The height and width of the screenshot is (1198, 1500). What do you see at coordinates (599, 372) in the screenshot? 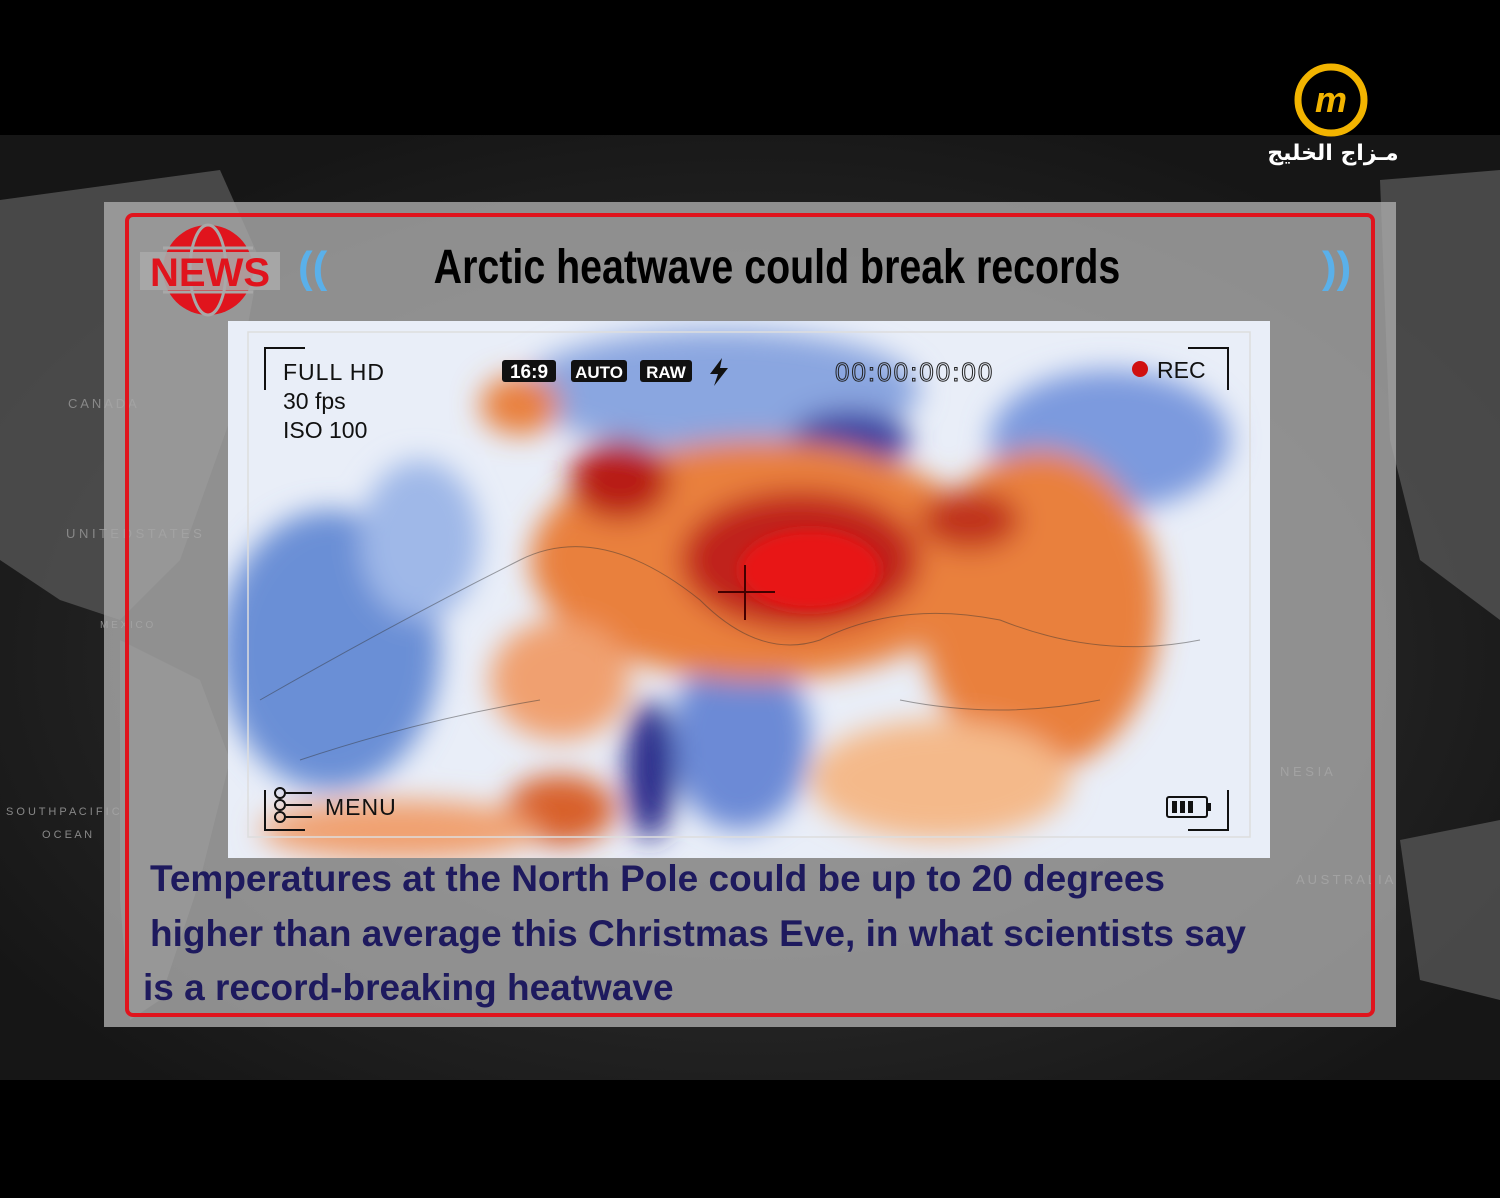
I see `auto: AUTO` at bounding box center [599, 372].